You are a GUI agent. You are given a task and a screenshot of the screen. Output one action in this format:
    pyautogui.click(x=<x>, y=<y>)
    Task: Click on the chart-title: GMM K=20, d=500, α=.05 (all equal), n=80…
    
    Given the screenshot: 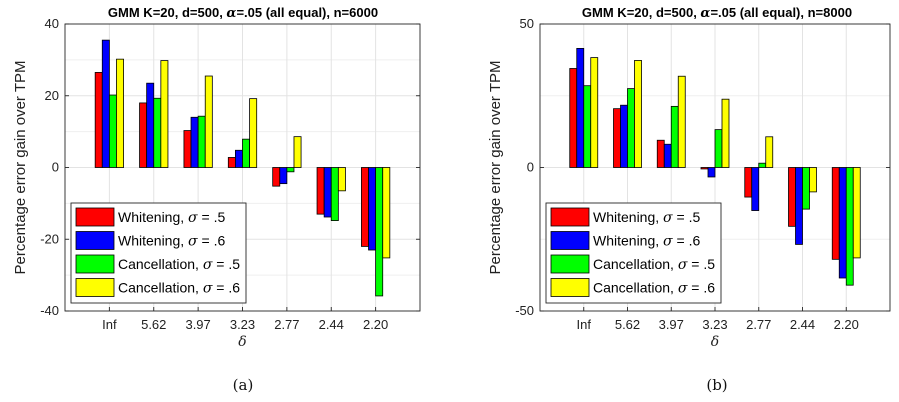 What is the action you would take?
    pyautogui.click(x=717, y=13)
    